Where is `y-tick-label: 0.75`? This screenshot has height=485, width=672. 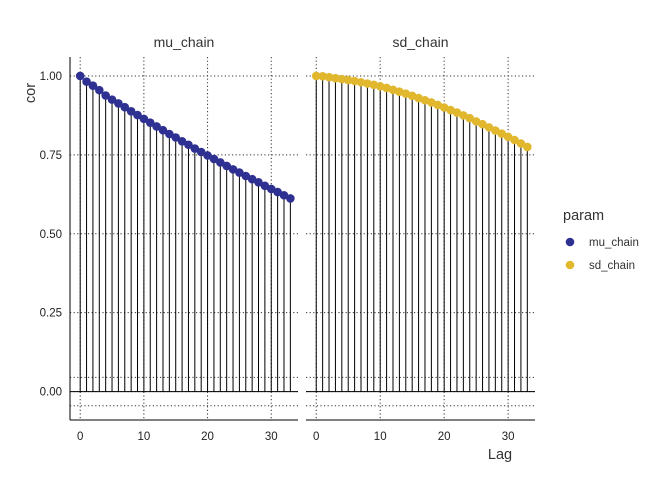 y-tick-label: 0.75 is located at coordinates (51, 156).